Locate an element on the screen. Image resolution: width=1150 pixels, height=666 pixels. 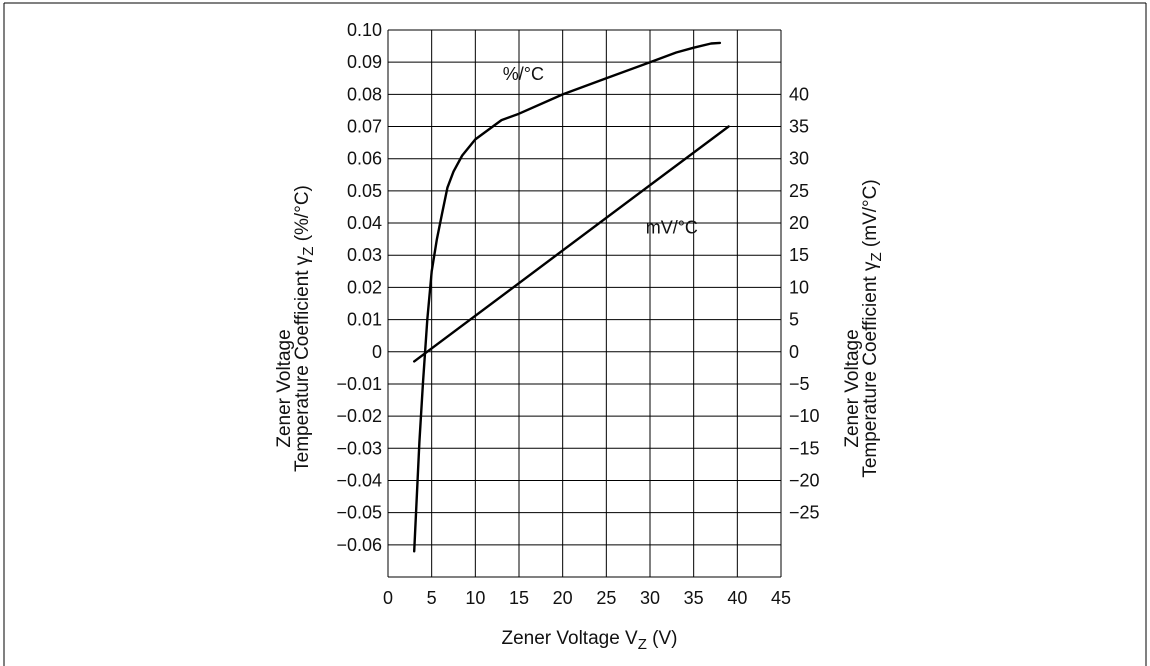
y-left-axis-title-unit: (%/°C) is located at coordinates (302, 215).